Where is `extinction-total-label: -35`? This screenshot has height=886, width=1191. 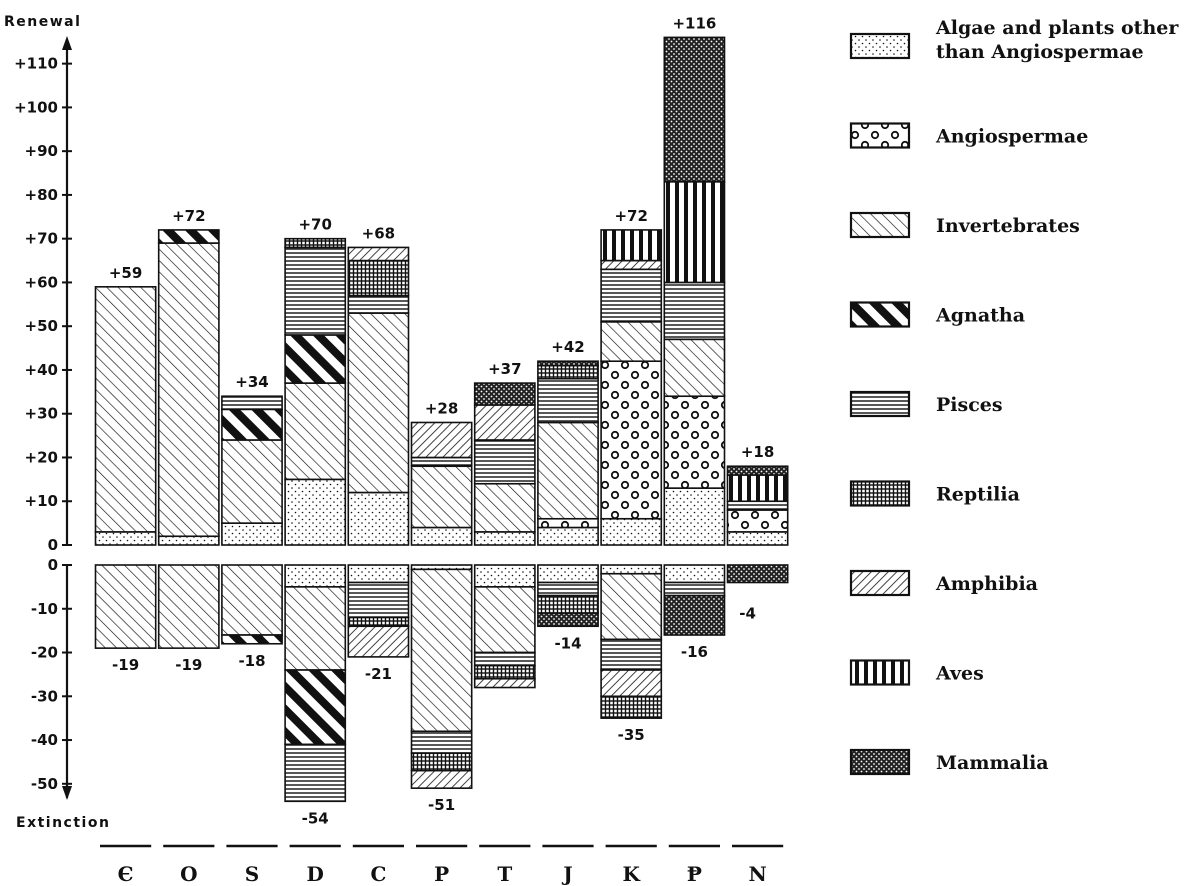
extinction-total-label: -35 is located at coordinates (631, 735).